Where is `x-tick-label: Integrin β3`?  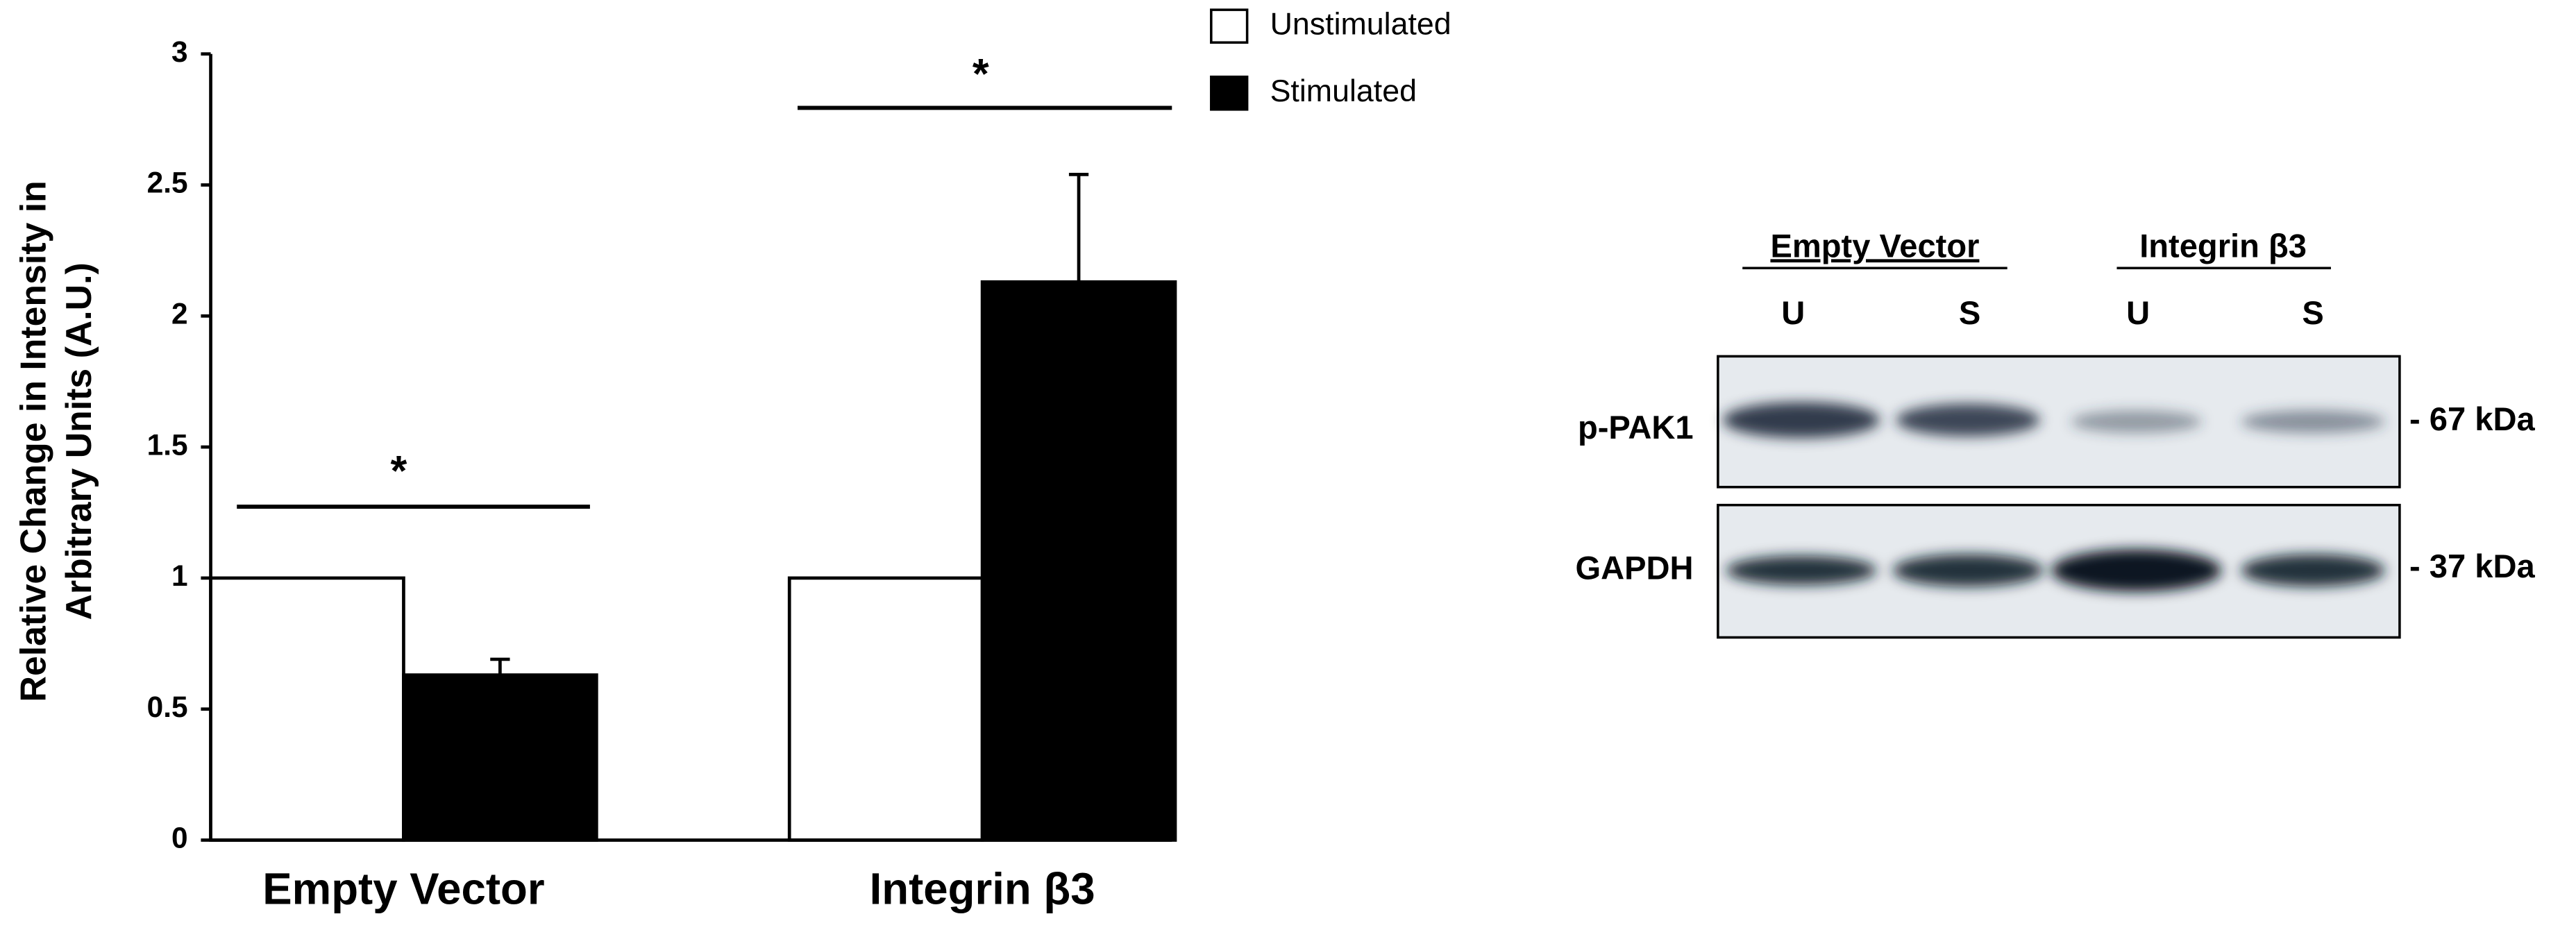
x-tick-label: Integrin β3 is located at coordinates (982, 890).